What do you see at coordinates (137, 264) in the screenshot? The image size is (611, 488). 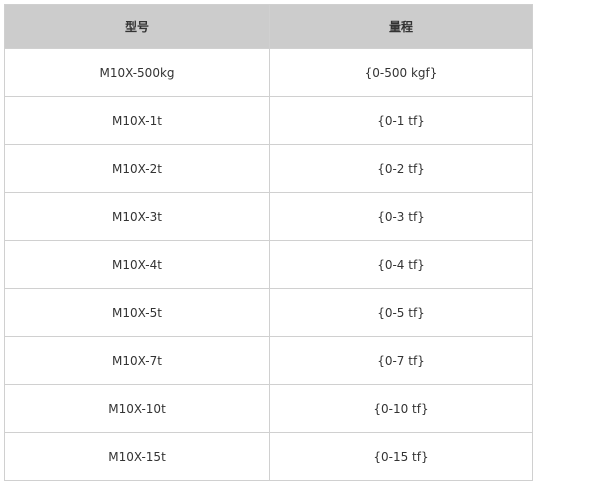 I see `model-cell: M10X-4t` at bounding box center [137, 264].